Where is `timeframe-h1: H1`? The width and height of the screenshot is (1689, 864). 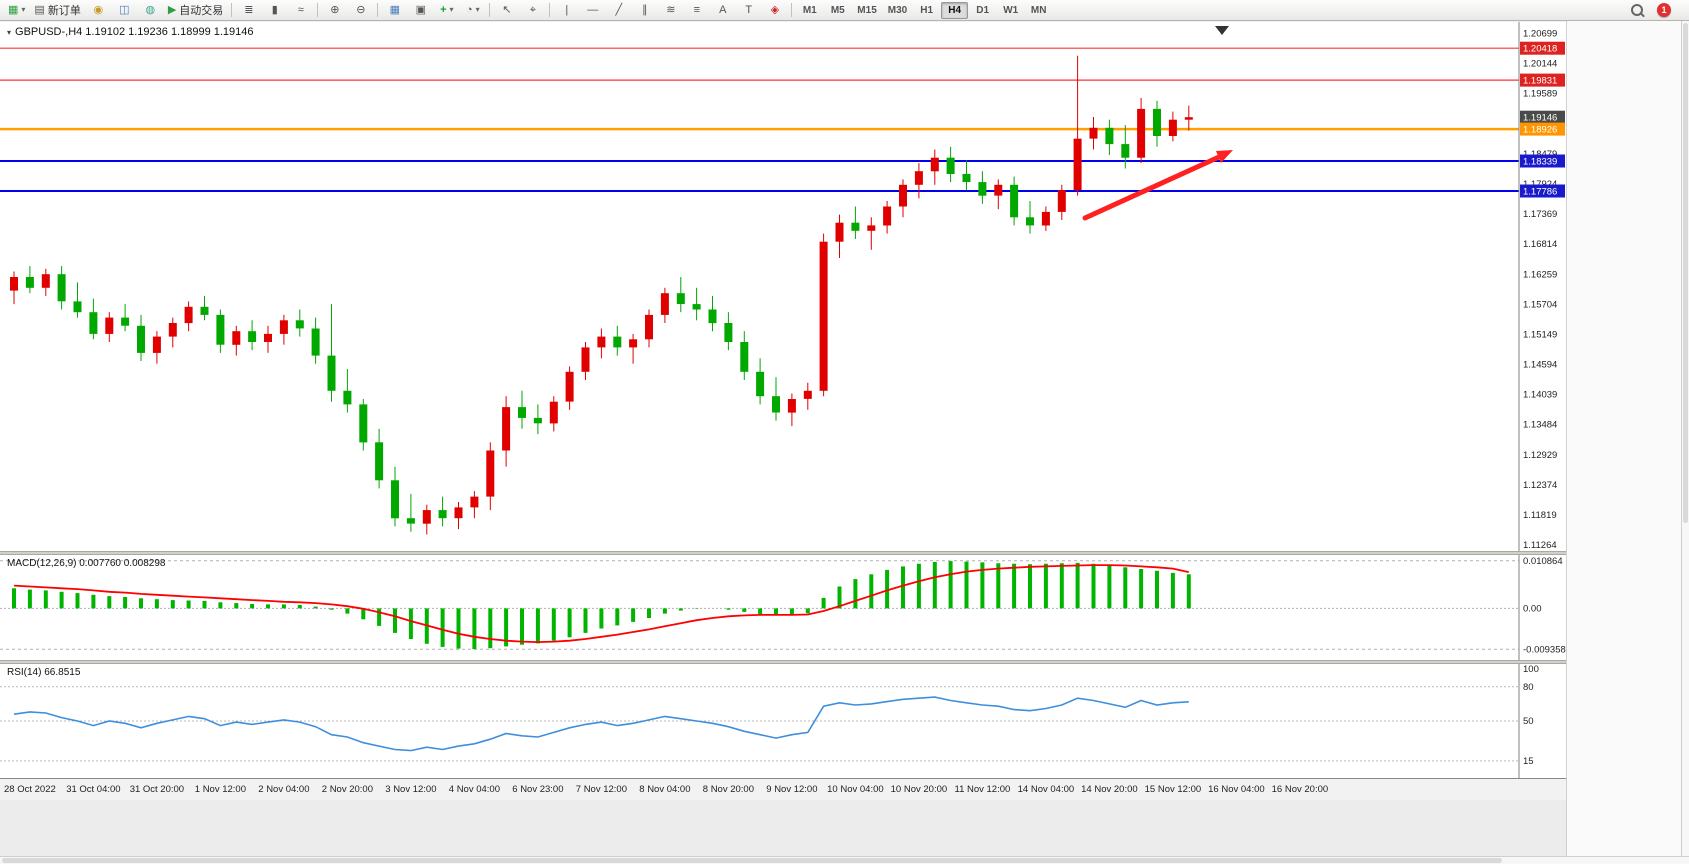
timeframe-h1: H1 is located at coordinates (927, 10).